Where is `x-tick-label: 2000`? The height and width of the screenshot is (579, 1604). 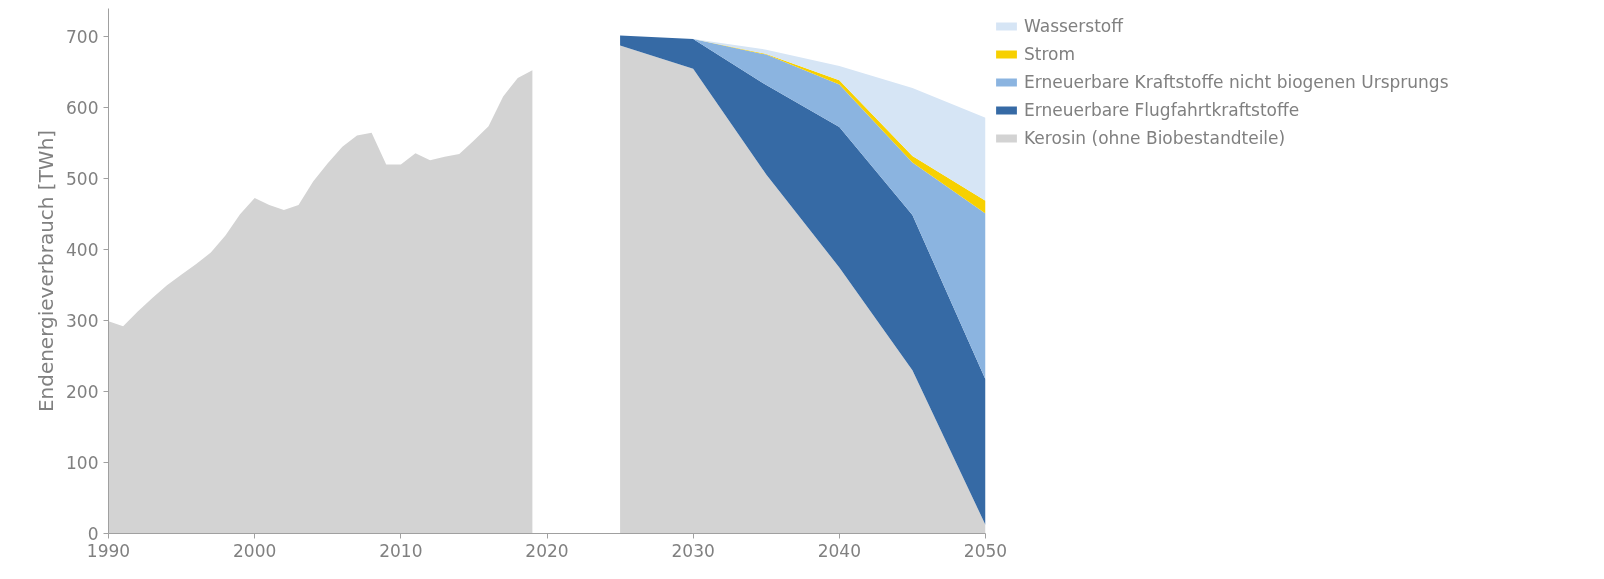 x-tick-label: 2000 is located at coordinates (255, 550).